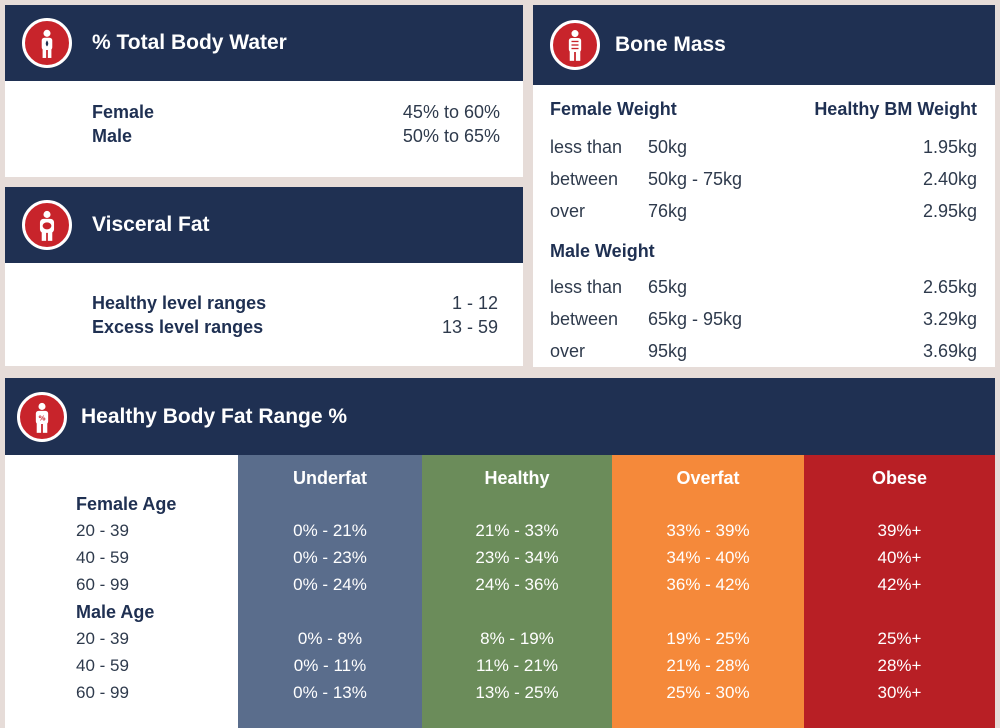  I want to click on male-age-row: 40 - 59, so click(102, 665).